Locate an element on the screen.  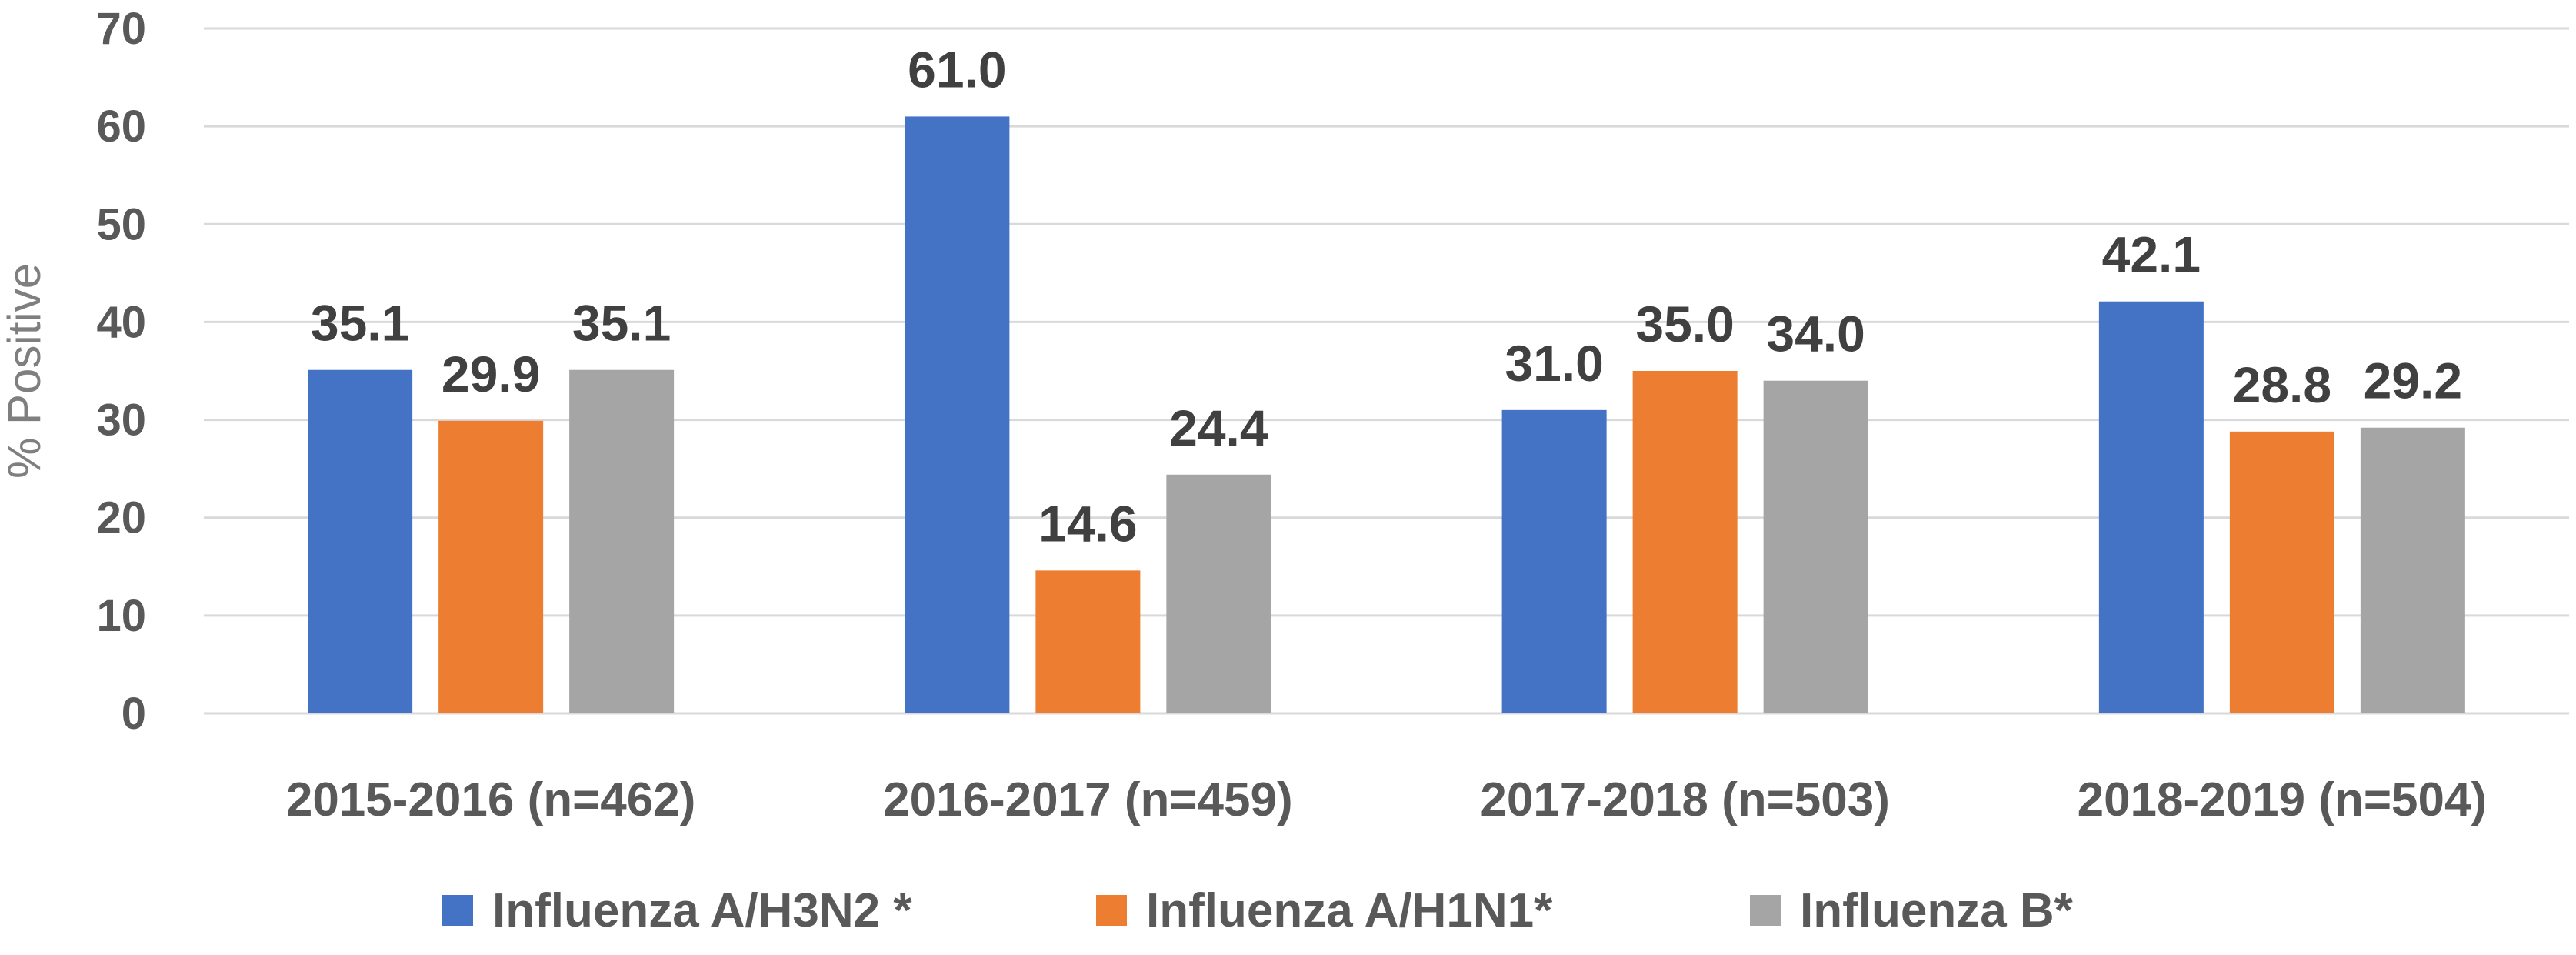
legend-label: Influenza B* is located at coordinates (1937, 910).